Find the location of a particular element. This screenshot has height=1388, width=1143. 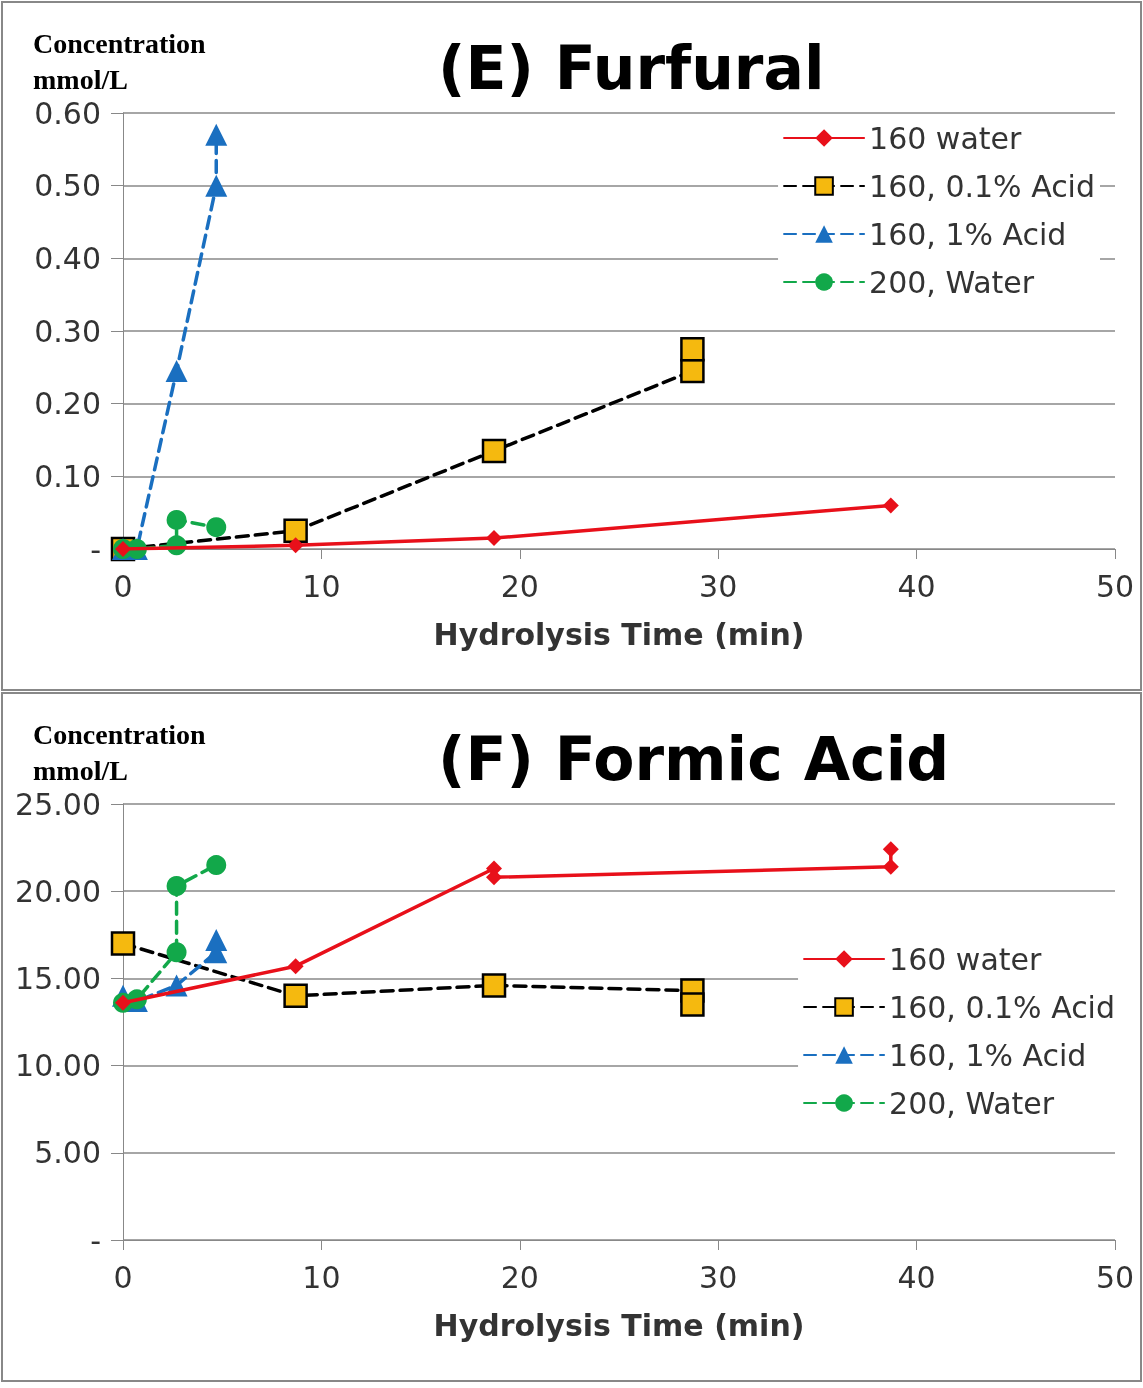

y-tick-label: 0.50 is located at coordinates (67, 186).